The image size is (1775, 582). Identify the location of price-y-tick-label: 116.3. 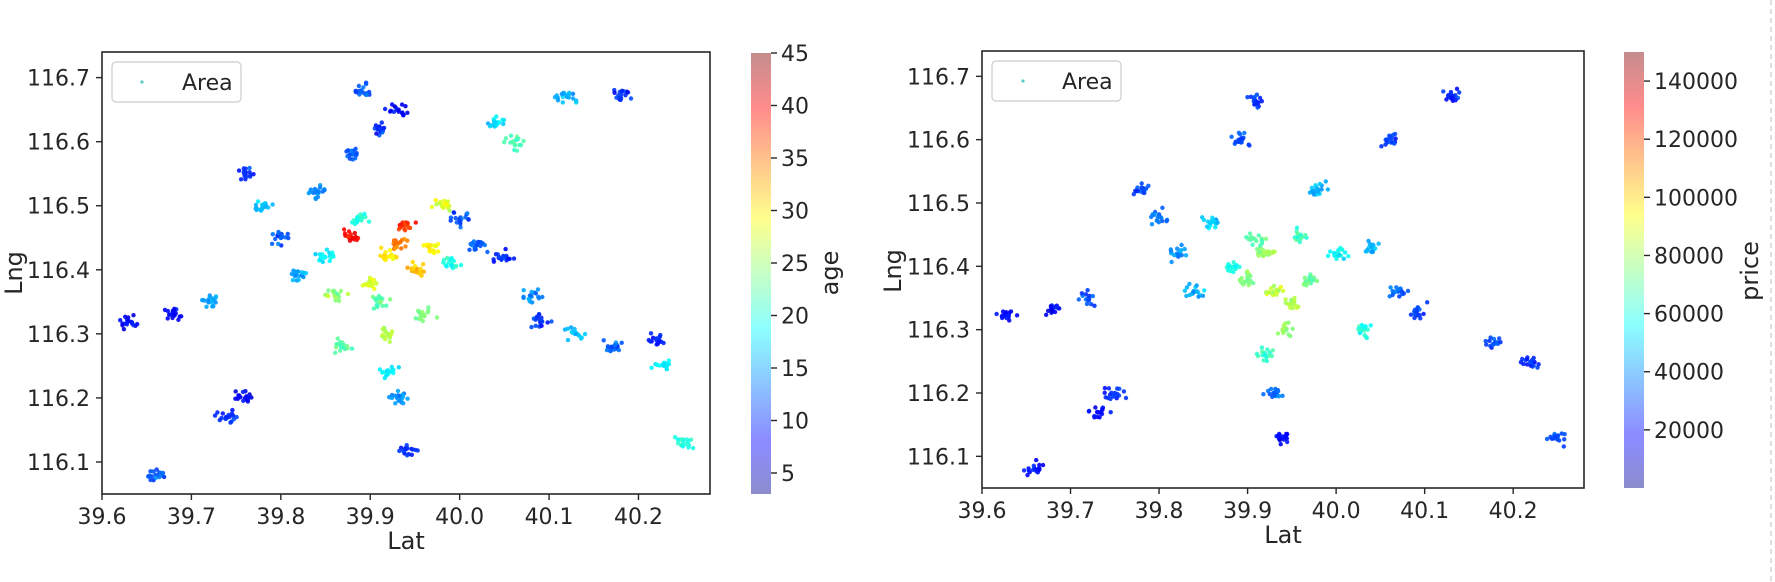
(938, 331).